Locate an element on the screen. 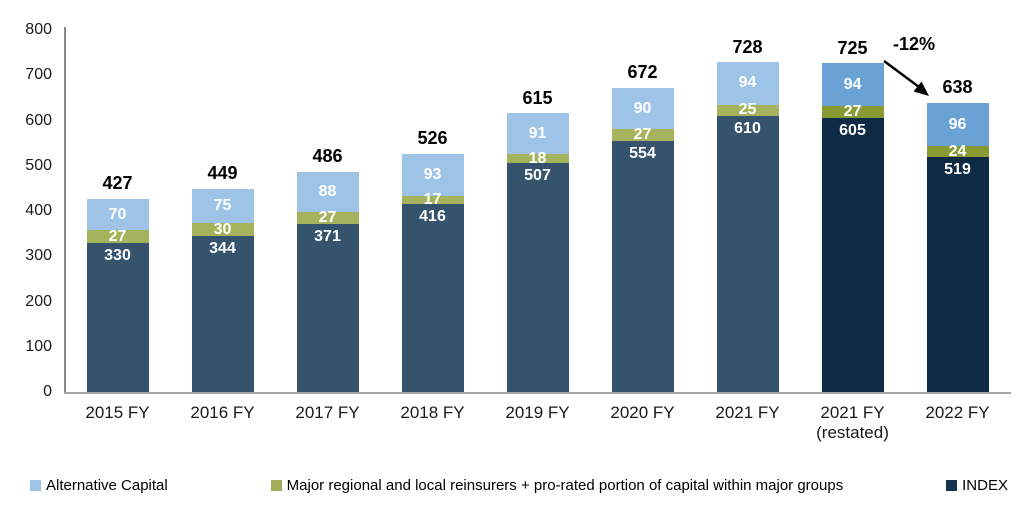 The image size is (1024, 517). x-axis-label: 2021 FY is located at coordinates (747, 412).